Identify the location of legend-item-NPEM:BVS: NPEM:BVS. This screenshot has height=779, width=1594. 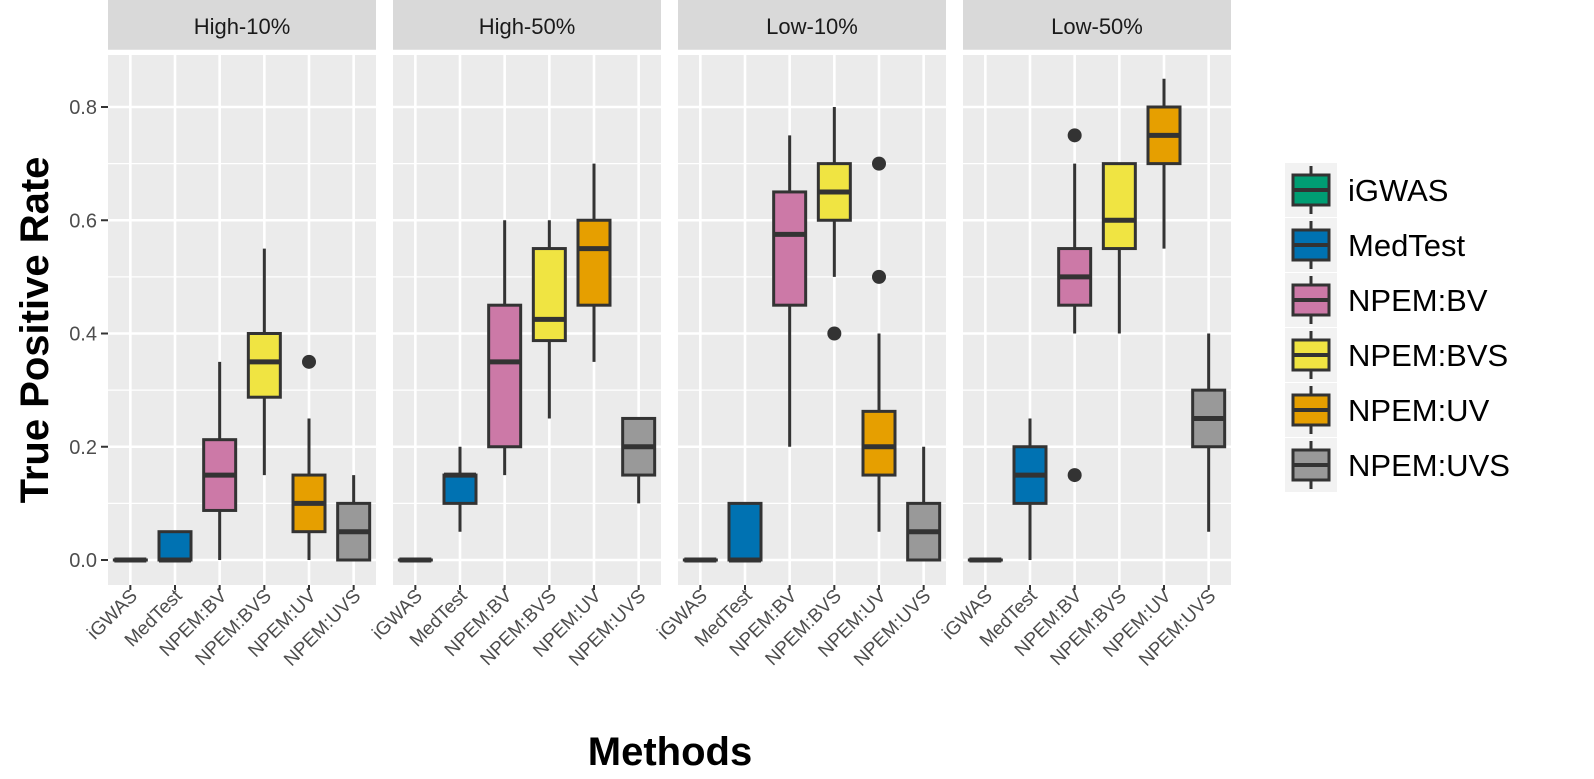
(1396, 355).